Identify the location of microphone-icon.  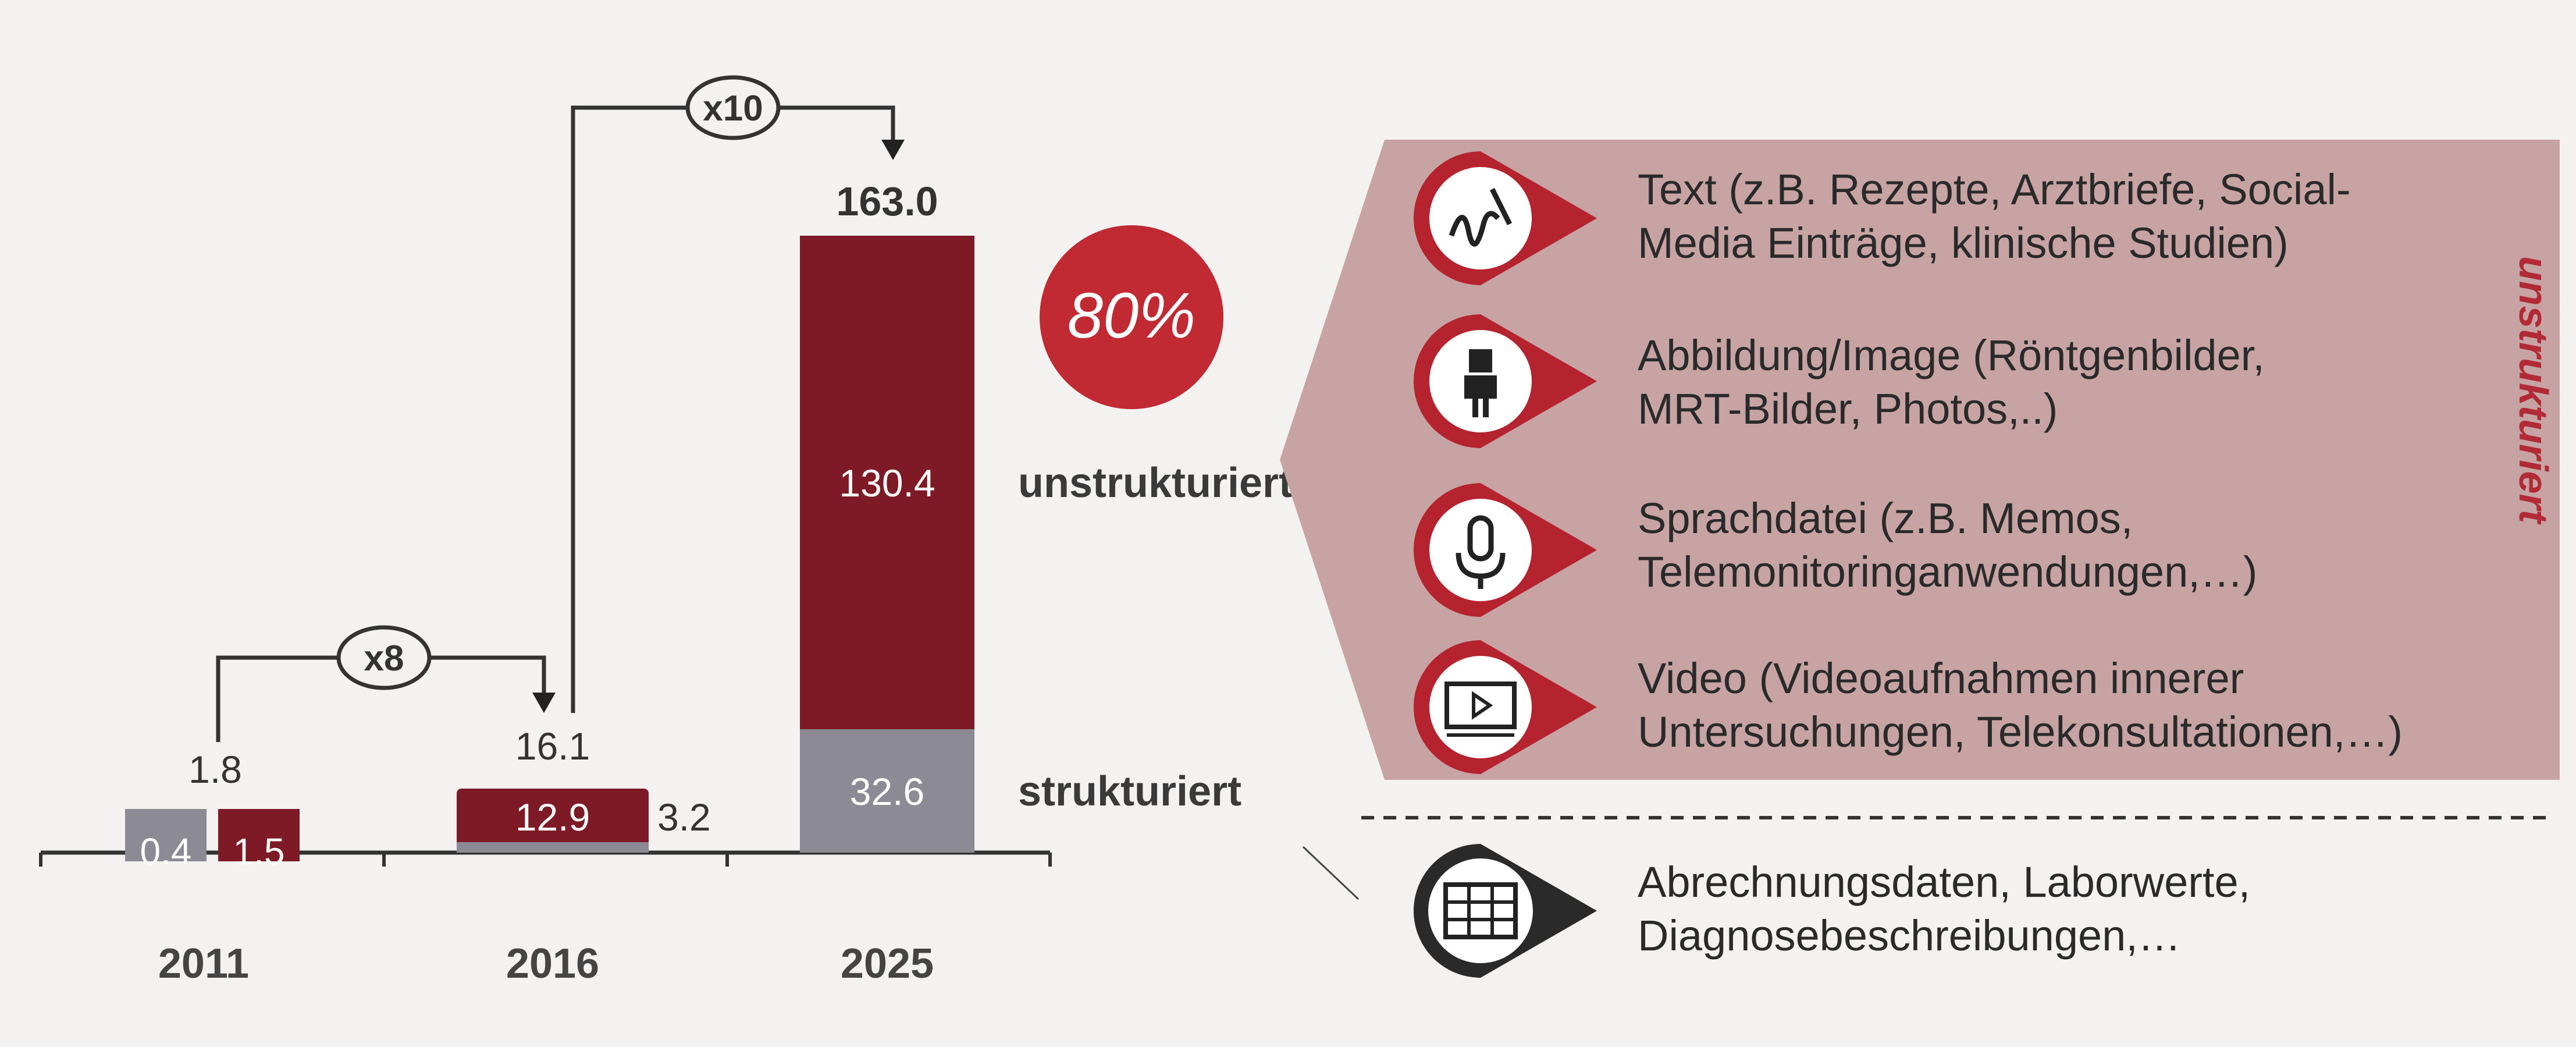
(1505, 550).